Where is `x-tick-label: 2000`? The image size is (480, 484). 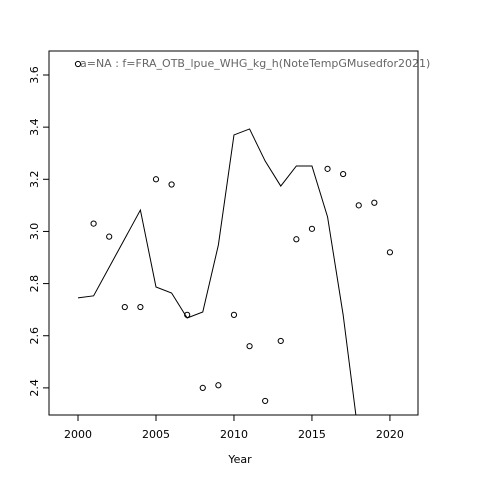
x-tick-label: 2000 is located at coordinates (78, 434).